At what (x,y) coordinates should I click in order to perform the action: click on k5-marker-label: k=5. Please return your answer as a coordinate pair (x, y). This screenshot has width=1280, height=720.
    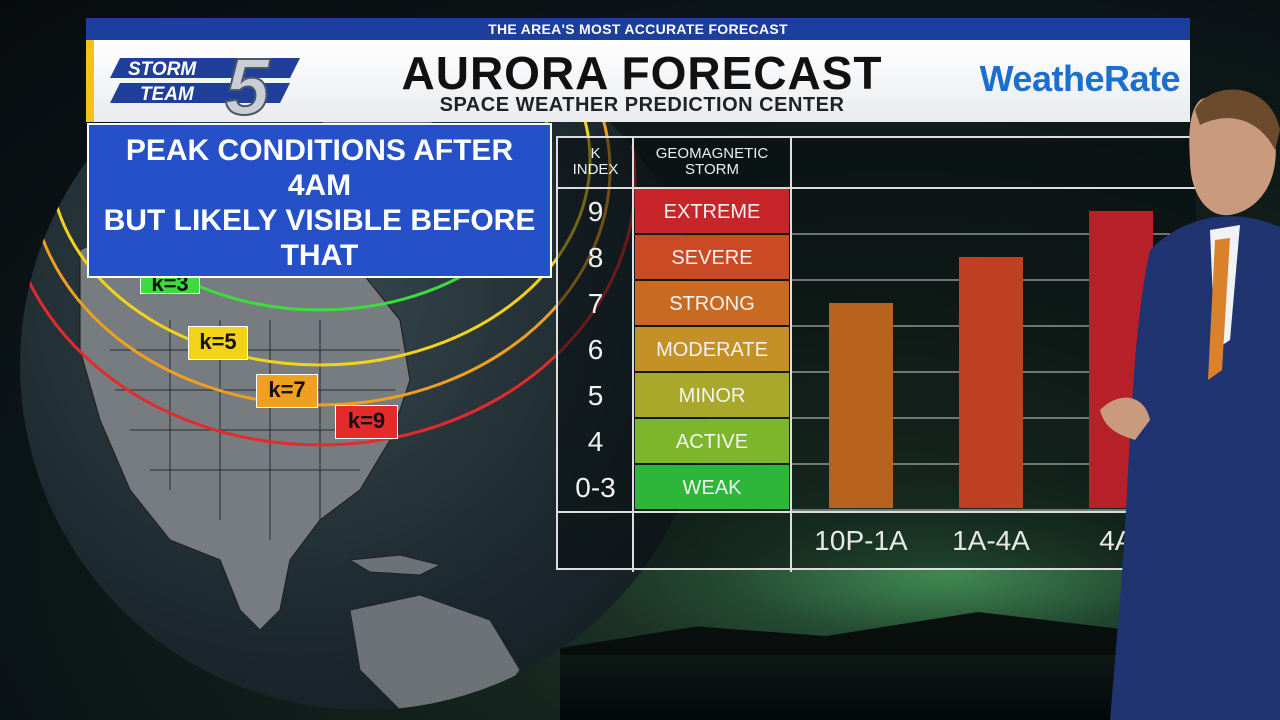
    Looking at the image, I should click on (218, 341).